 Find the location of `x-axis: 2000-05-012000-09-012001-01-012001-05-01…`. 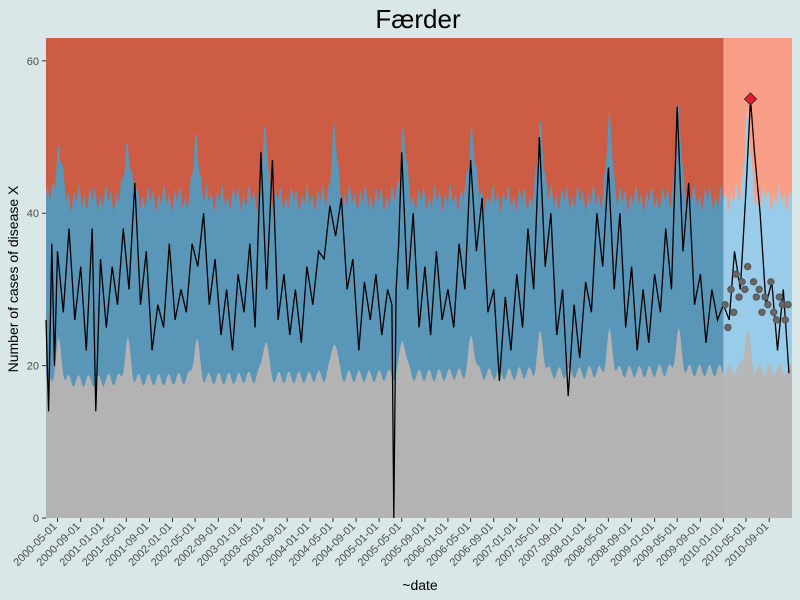

x-axis: 2000-05-012000-09-012001-01-012001-05-01… is located at coordinates (391, 543).